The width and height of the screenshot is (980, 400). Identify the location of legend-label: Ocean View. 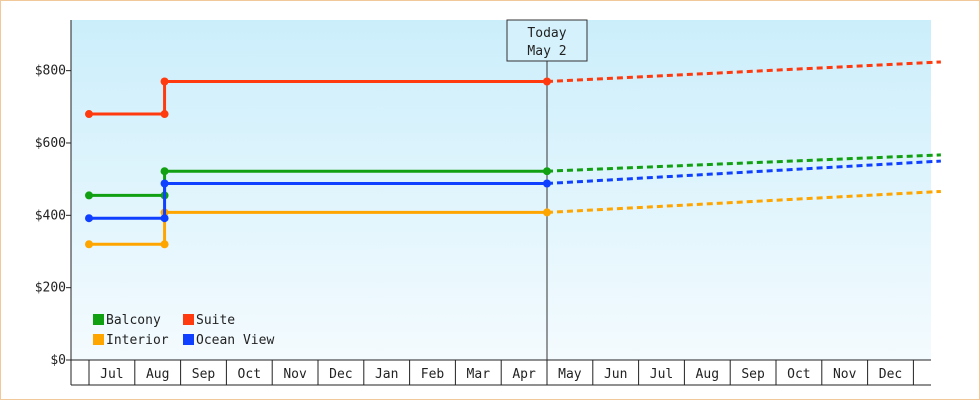
(235, 340).